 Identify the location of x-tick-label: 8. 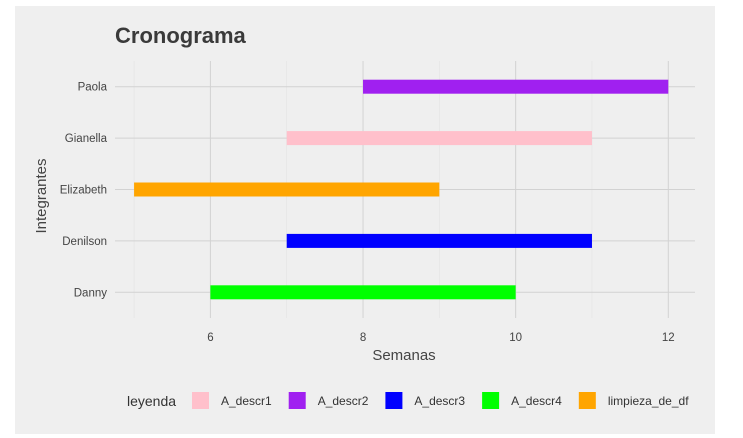
(363, 338).